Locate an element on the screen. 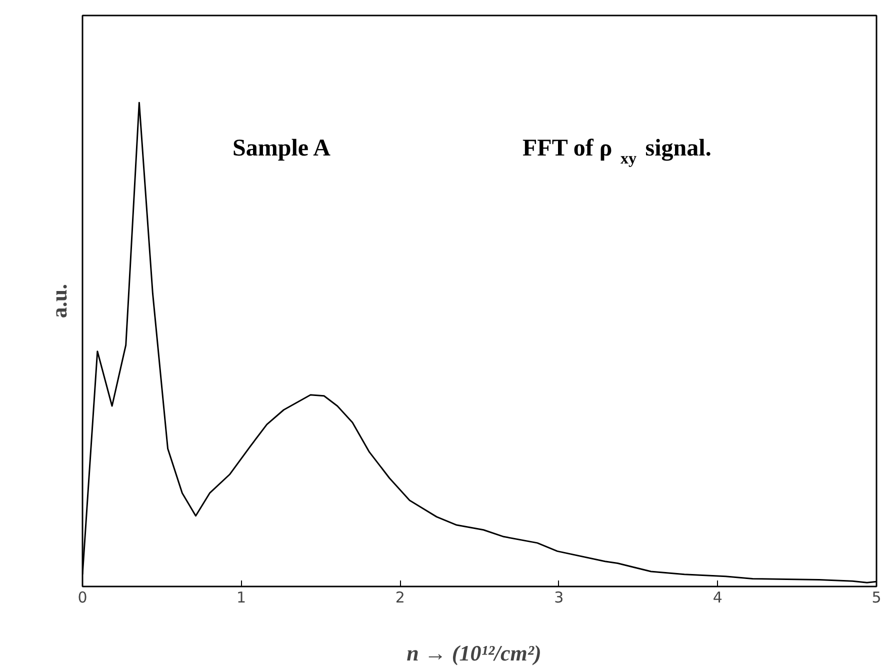 The height and width of the screenshot is (668, 887). x-tick-label: 3 is located at coordinates (559, 597).